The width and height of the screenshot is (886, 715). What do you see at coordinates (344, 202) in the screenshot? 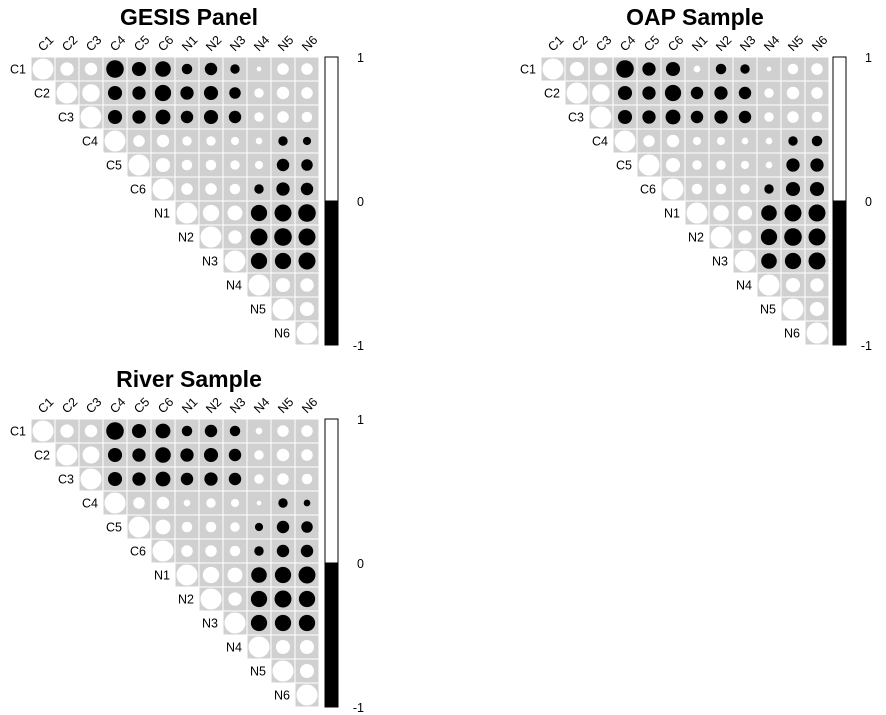
I see `colorbar: 1 0 -1` at bounding box center [344, 202].